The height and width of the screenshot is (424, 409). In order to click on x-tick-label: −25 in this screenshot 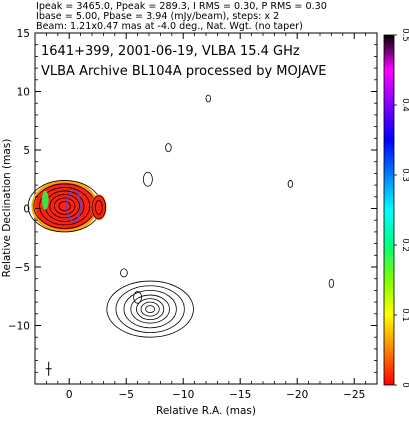, I will do `click(354, 395)`.